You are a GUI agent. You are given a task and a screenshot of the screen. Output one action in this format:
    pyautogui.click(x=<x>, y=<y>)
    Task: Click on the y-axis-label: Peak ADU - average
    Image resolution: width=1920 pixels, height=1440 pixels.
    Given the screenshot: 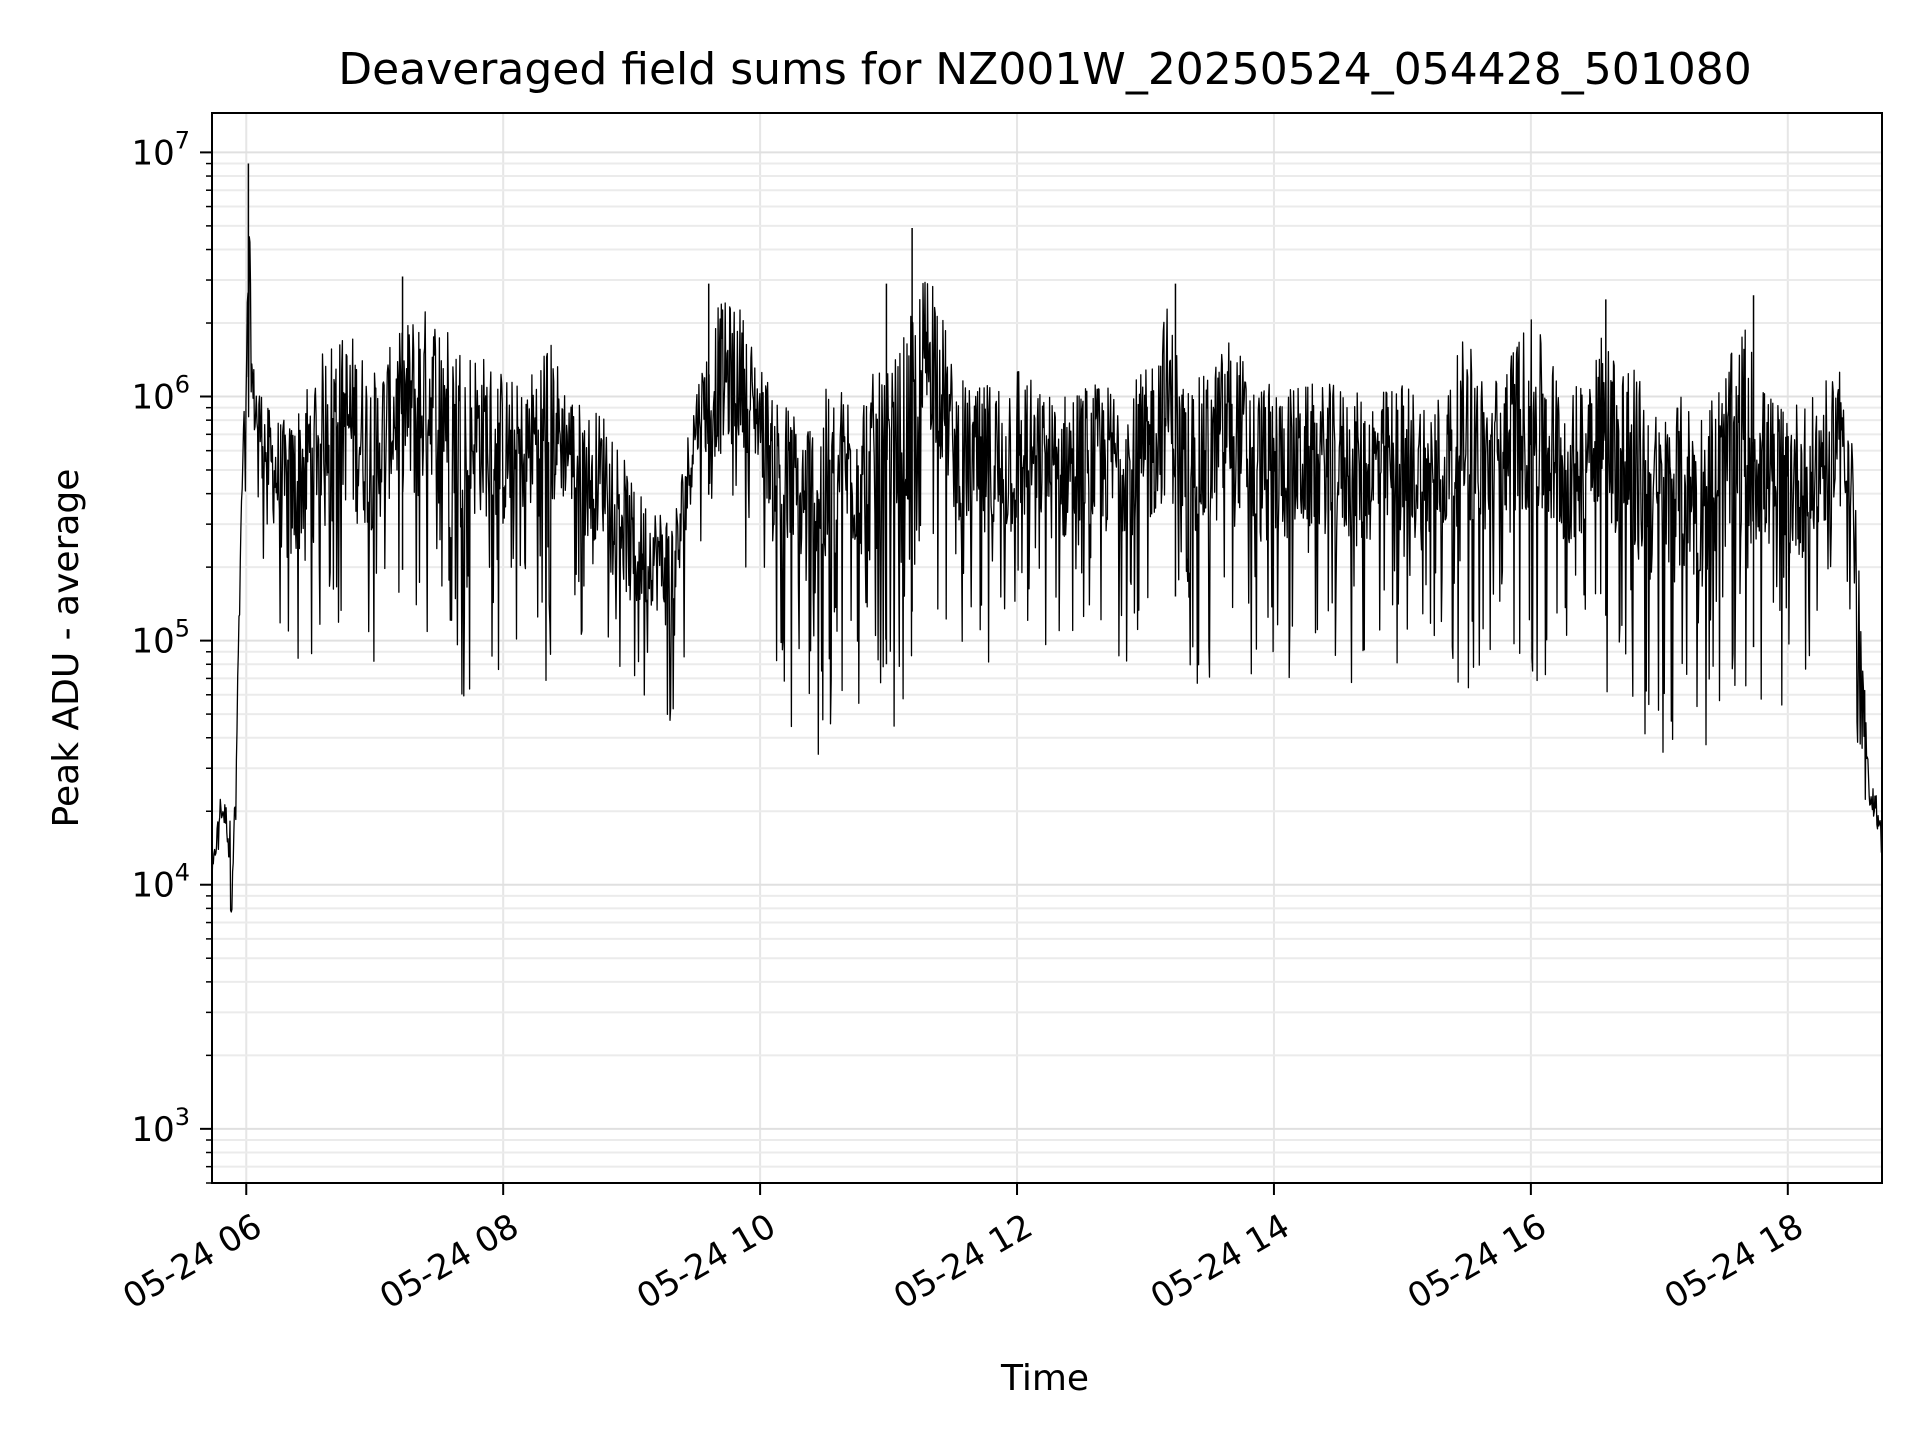 What is the action you would take?
    pyautogui.click(x=66, y=648)
    